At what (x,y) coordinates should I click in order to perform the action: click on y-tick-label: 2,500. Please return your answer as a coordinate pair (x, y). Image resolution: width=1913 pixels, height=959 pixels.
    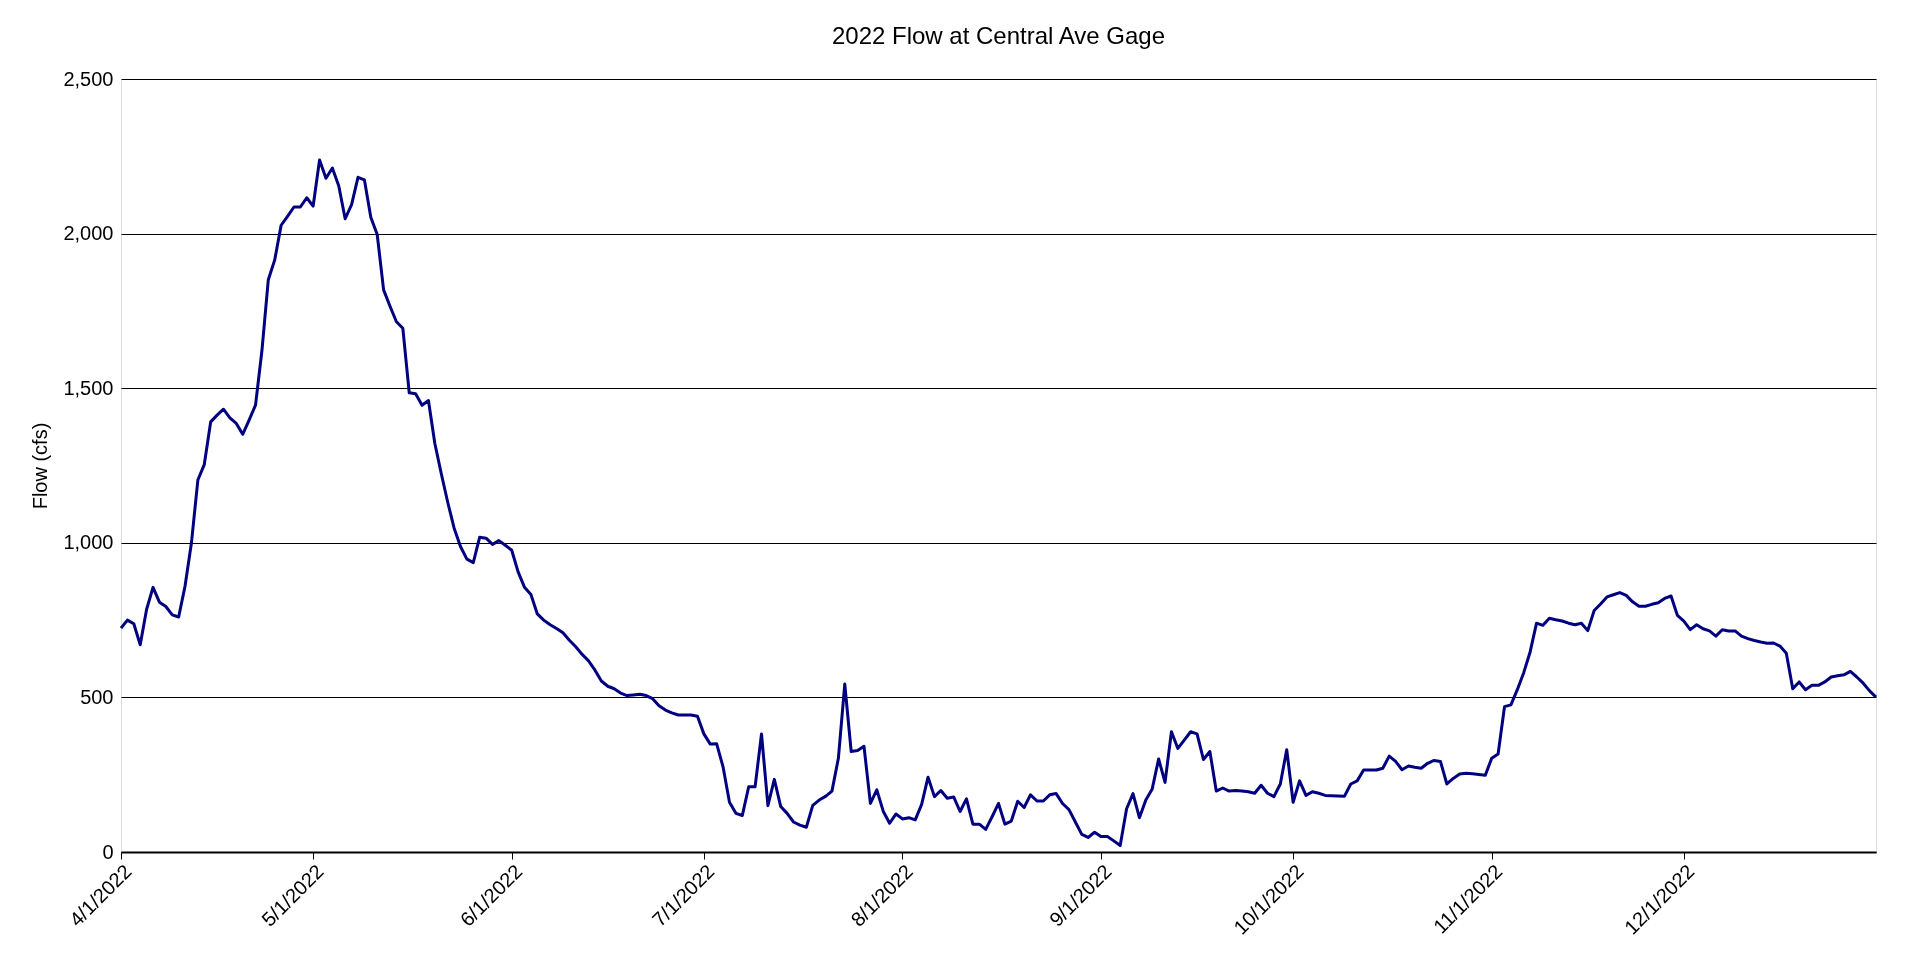
    Looking at the image, I should click on (88, 78).